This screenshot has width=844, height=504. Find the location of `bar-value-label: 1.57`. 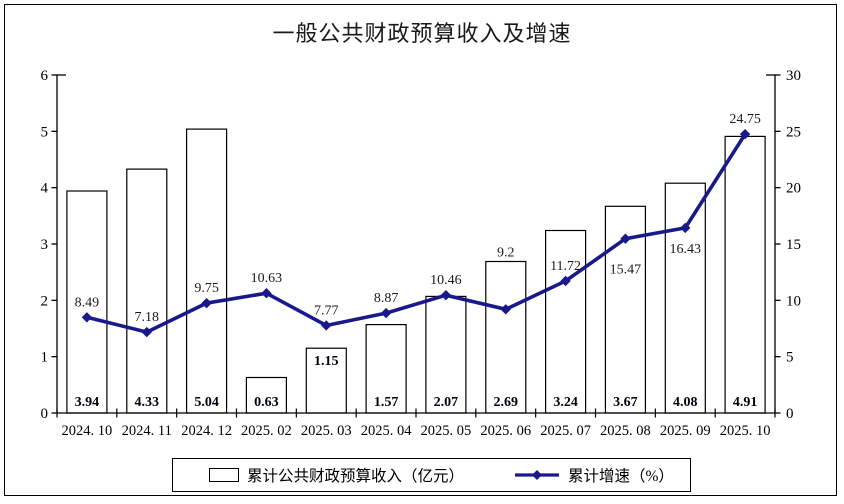

bar-value-label: 1.57 is located at coordinates (386, 402).